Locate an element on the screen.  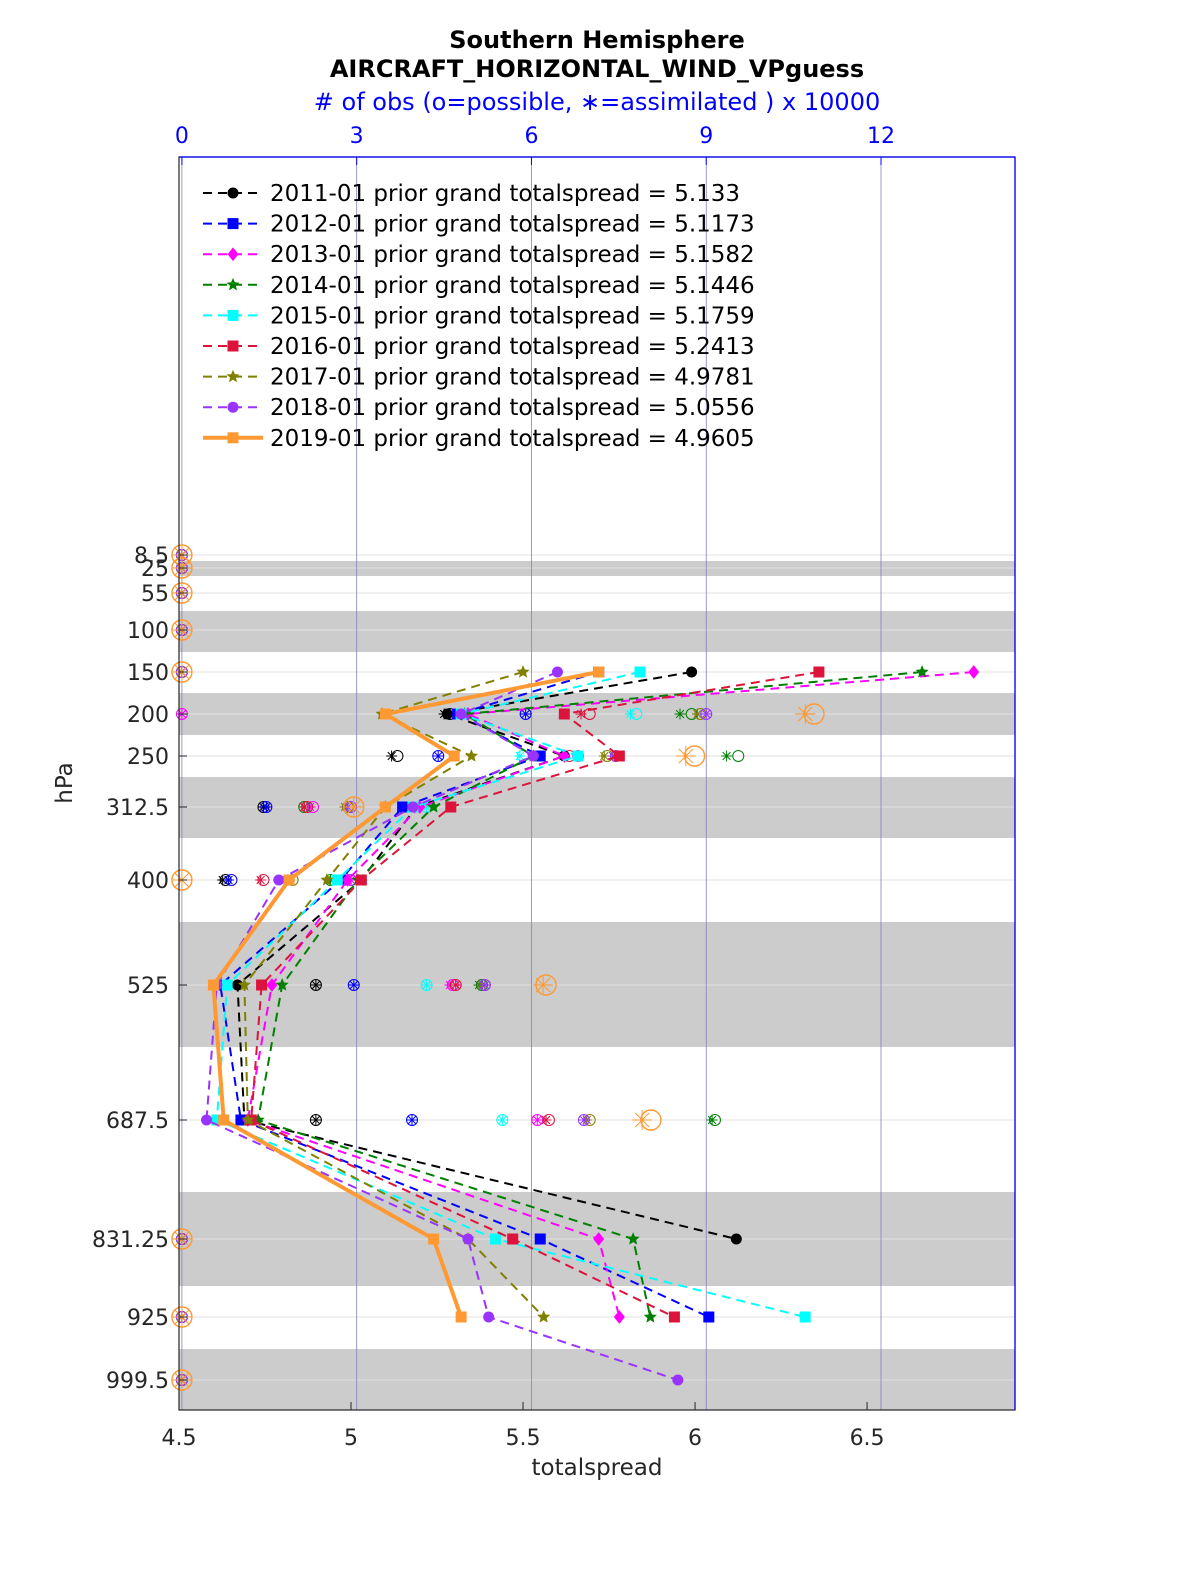
legend-entry: 2011-01 prior grand totalspread = 5.133 is located at coordinates (471, 194).